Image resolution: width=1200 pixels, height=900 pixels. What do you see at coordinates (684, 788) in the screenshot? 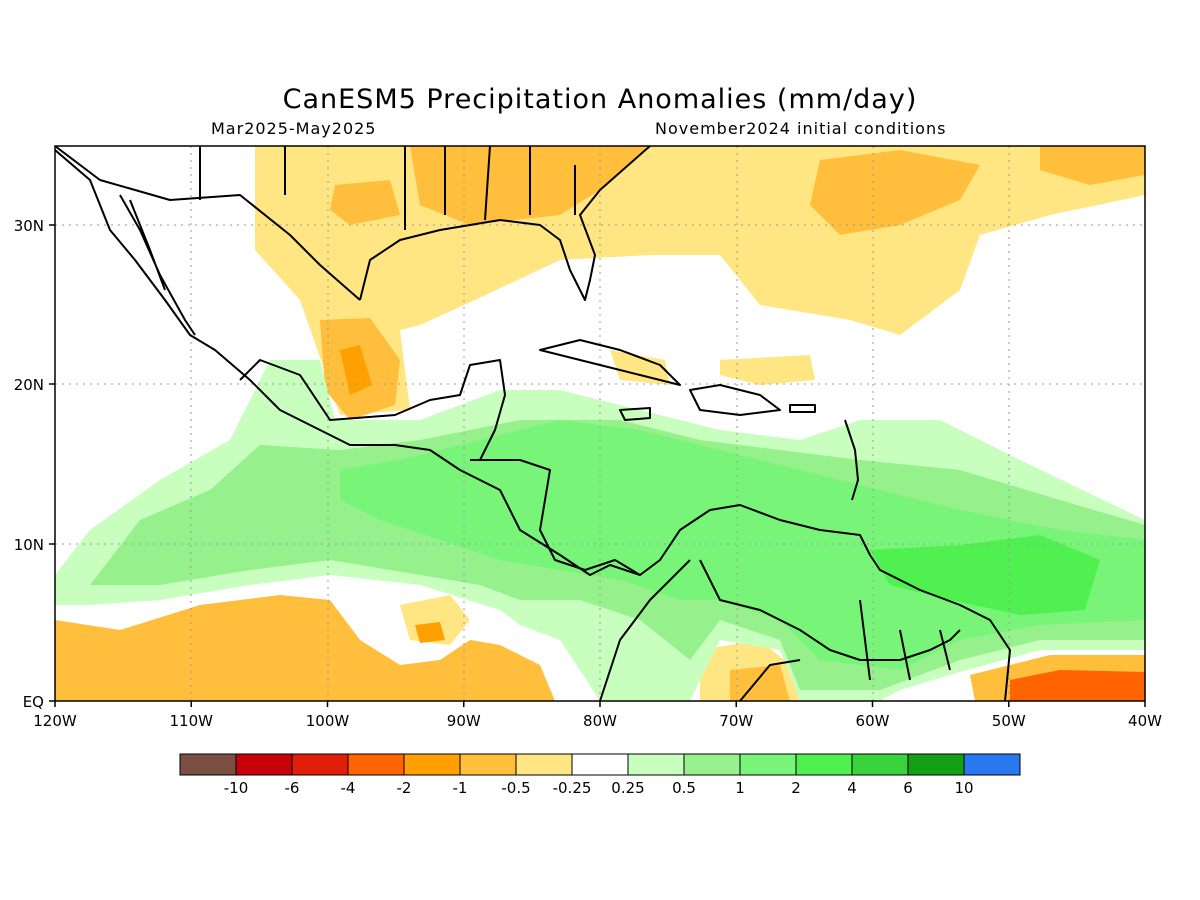
I see `colorbar-label: 0.5` at bounding box center [684, 788].